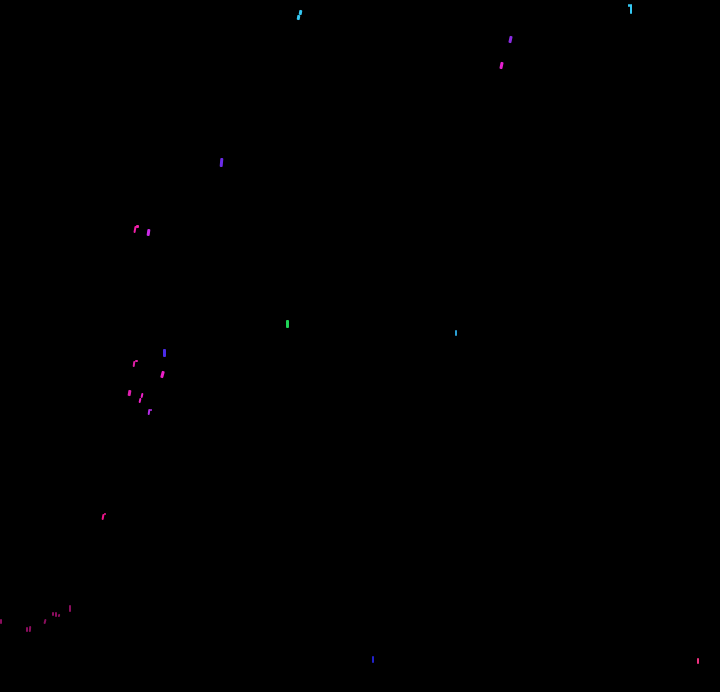  I want to click on speck-bl-darkmagenta-1b, so click(30, 629).